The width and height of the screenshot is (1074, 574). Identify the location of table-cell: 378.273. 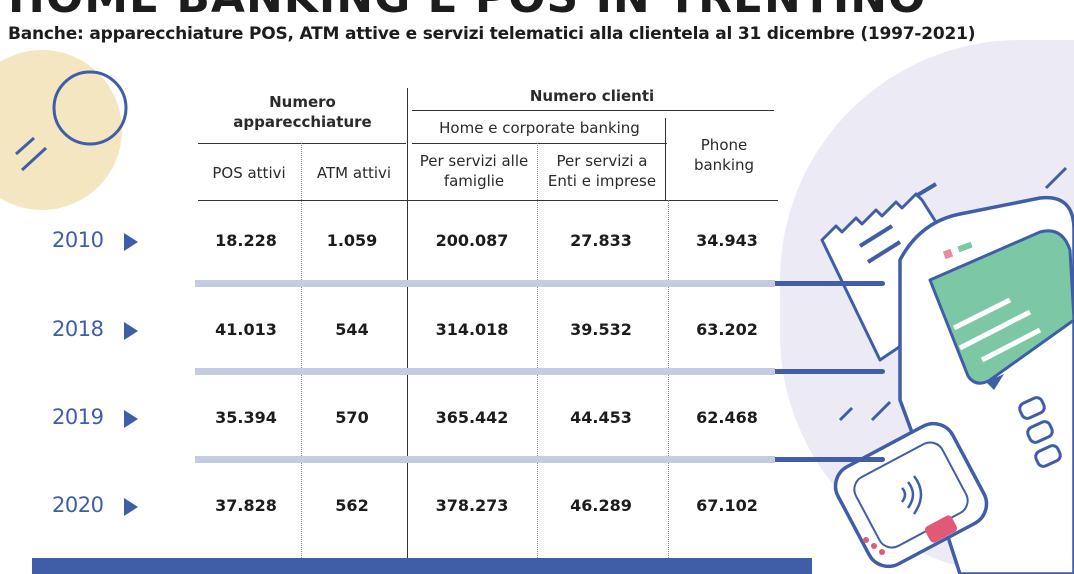
(472, 505).